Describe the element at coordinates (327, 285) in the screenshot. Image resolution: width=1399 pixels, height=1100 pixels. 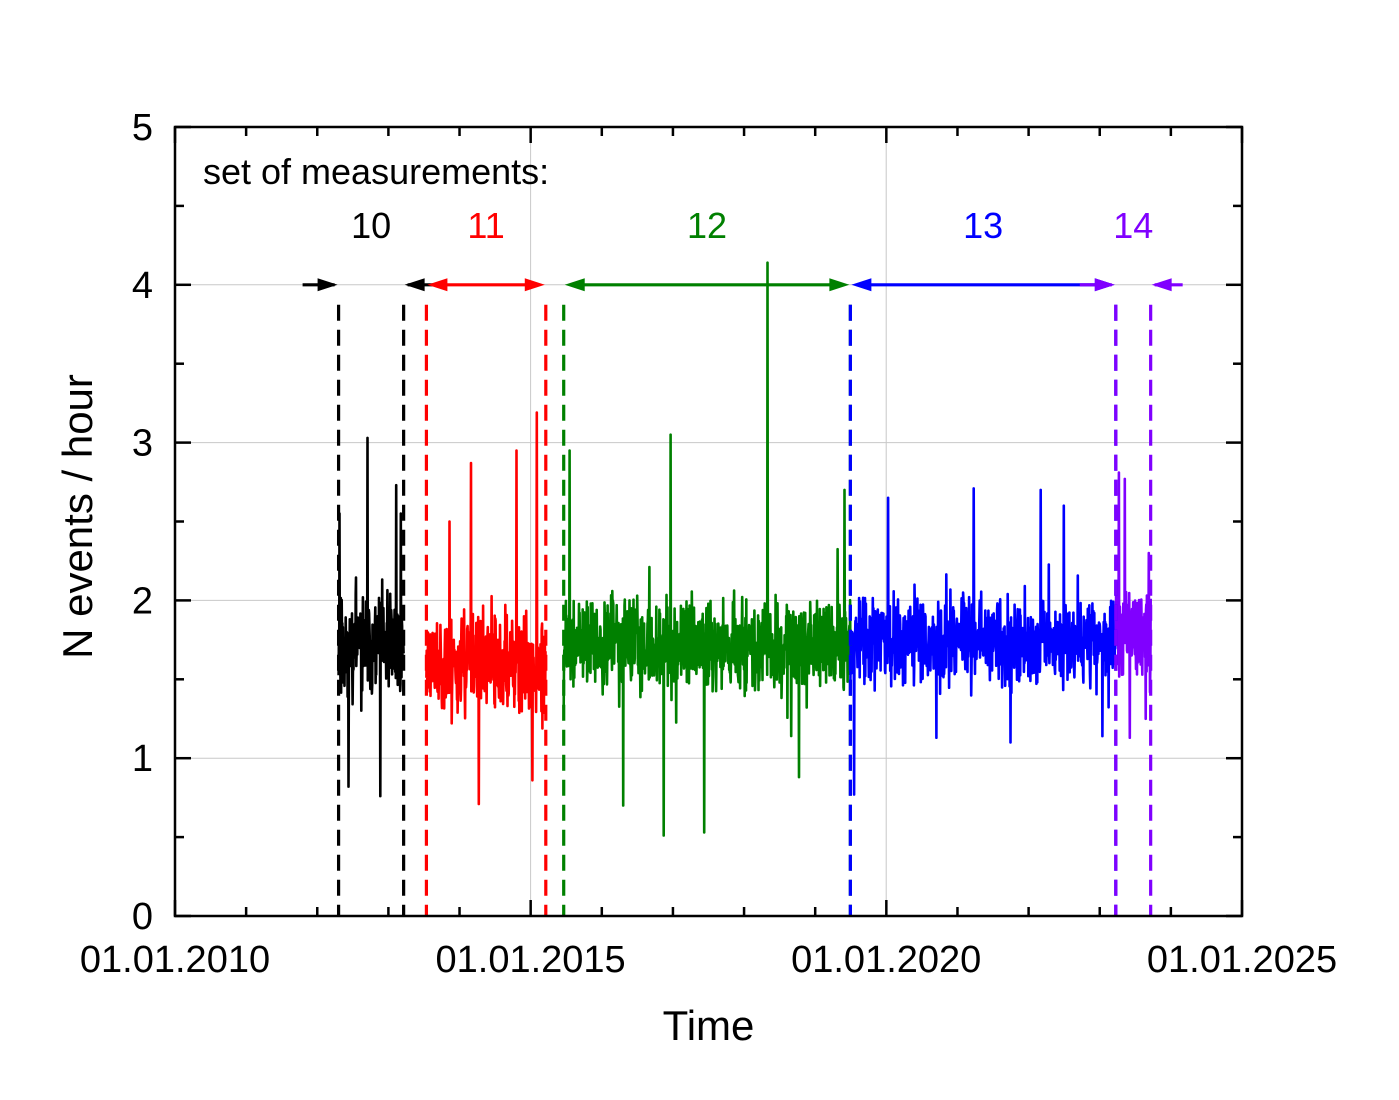
I see `period-10-arrow-left` at that location.